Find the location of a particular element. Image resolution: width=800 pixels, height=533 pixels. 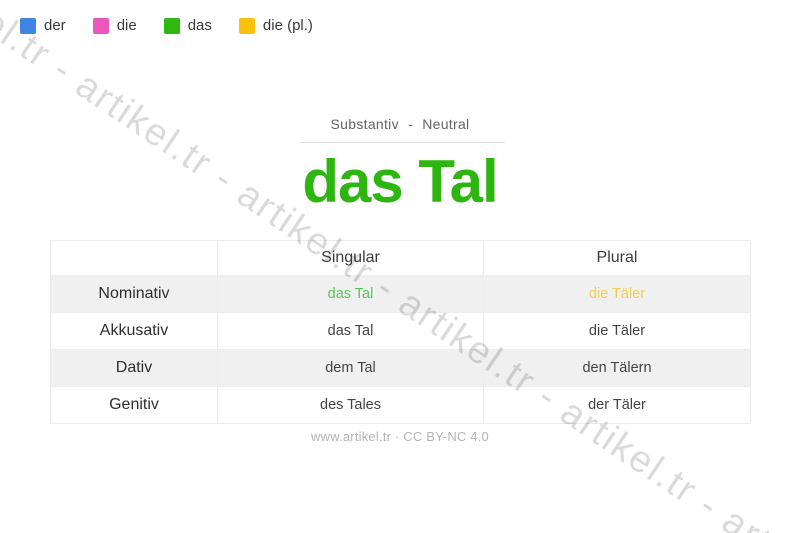

legend-label-die-plural: die (pl.) is located at coordinates (287, 25).